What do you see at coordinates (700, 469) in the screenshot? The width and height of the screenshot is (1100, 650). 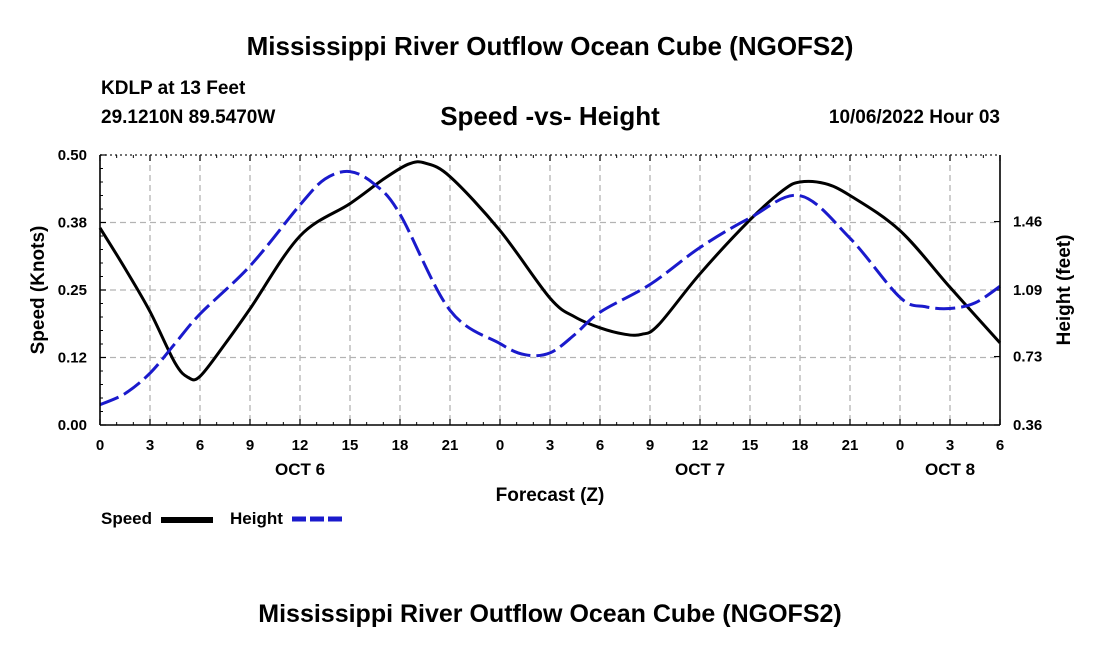 I see `date-label: OCT 7` at bounding box center [700, 469].